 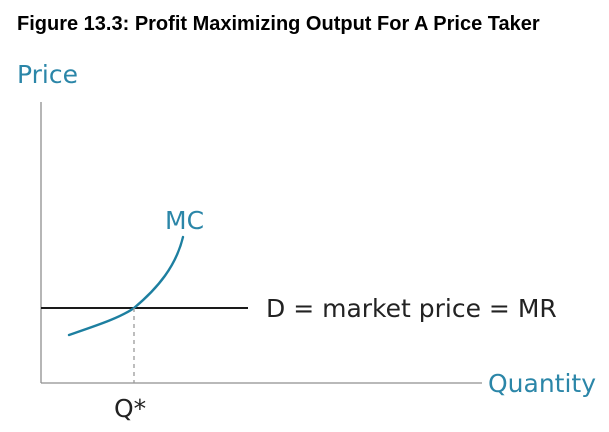 What do you see at coordinates (126, 286) in the screenshot?
I see `mc-curve` at bounding box center [126, 286].